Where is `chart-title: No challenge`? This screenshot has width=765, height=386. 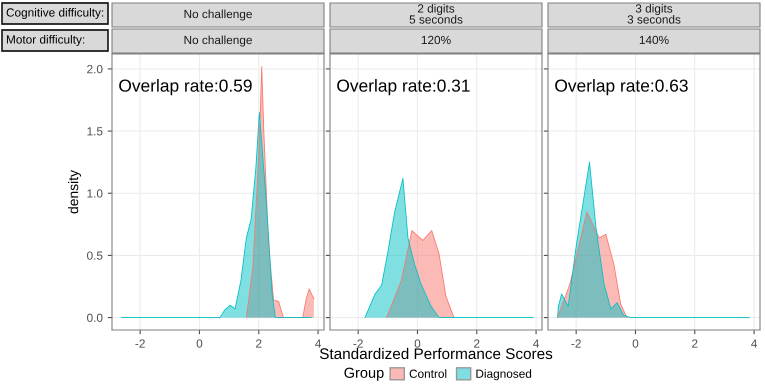 chart-title: No challenge is located at coordinates (218, 15).